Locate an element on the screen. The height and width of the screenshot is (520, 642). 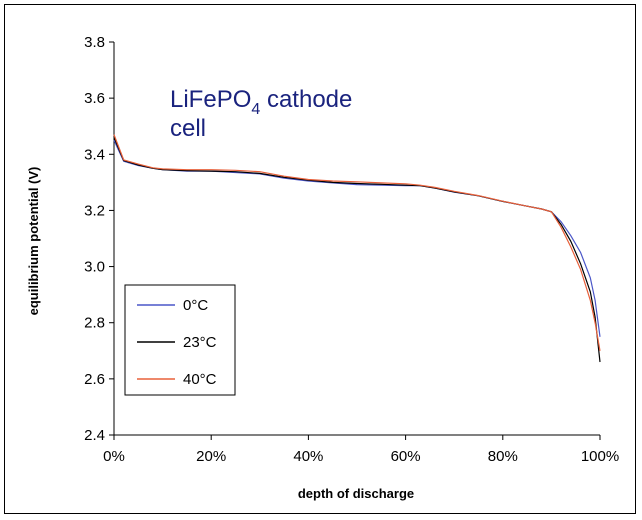
y-axis-title: equilibrium potential (V) is located at coordinates (33, 241).